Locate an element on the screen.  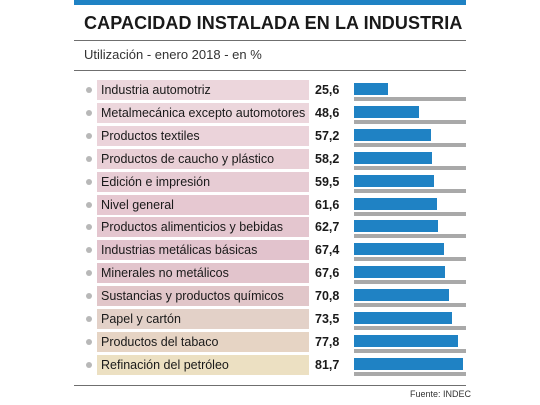
chart-row: Productos alimenticios y bebidas 62,7 is located at coordinates (270, 228).